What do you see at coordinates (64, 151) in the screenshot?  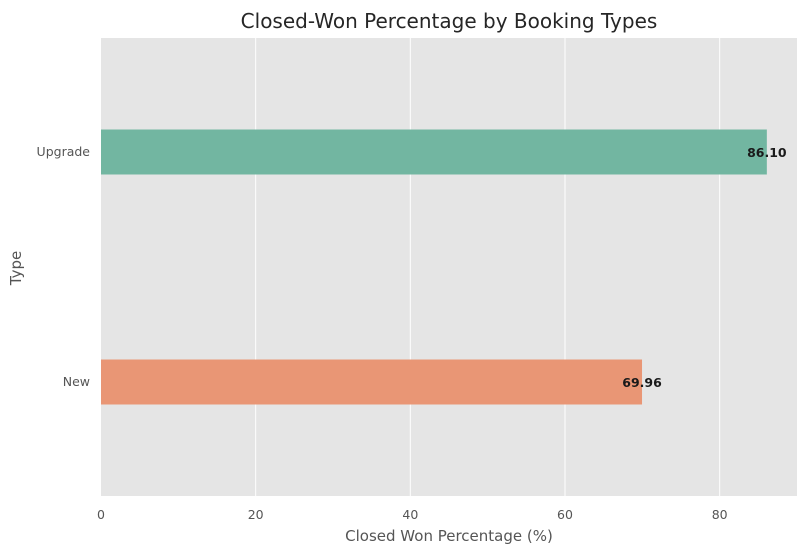 I see `y-tick-label: Upgrade` at bounding box center [64, 151].